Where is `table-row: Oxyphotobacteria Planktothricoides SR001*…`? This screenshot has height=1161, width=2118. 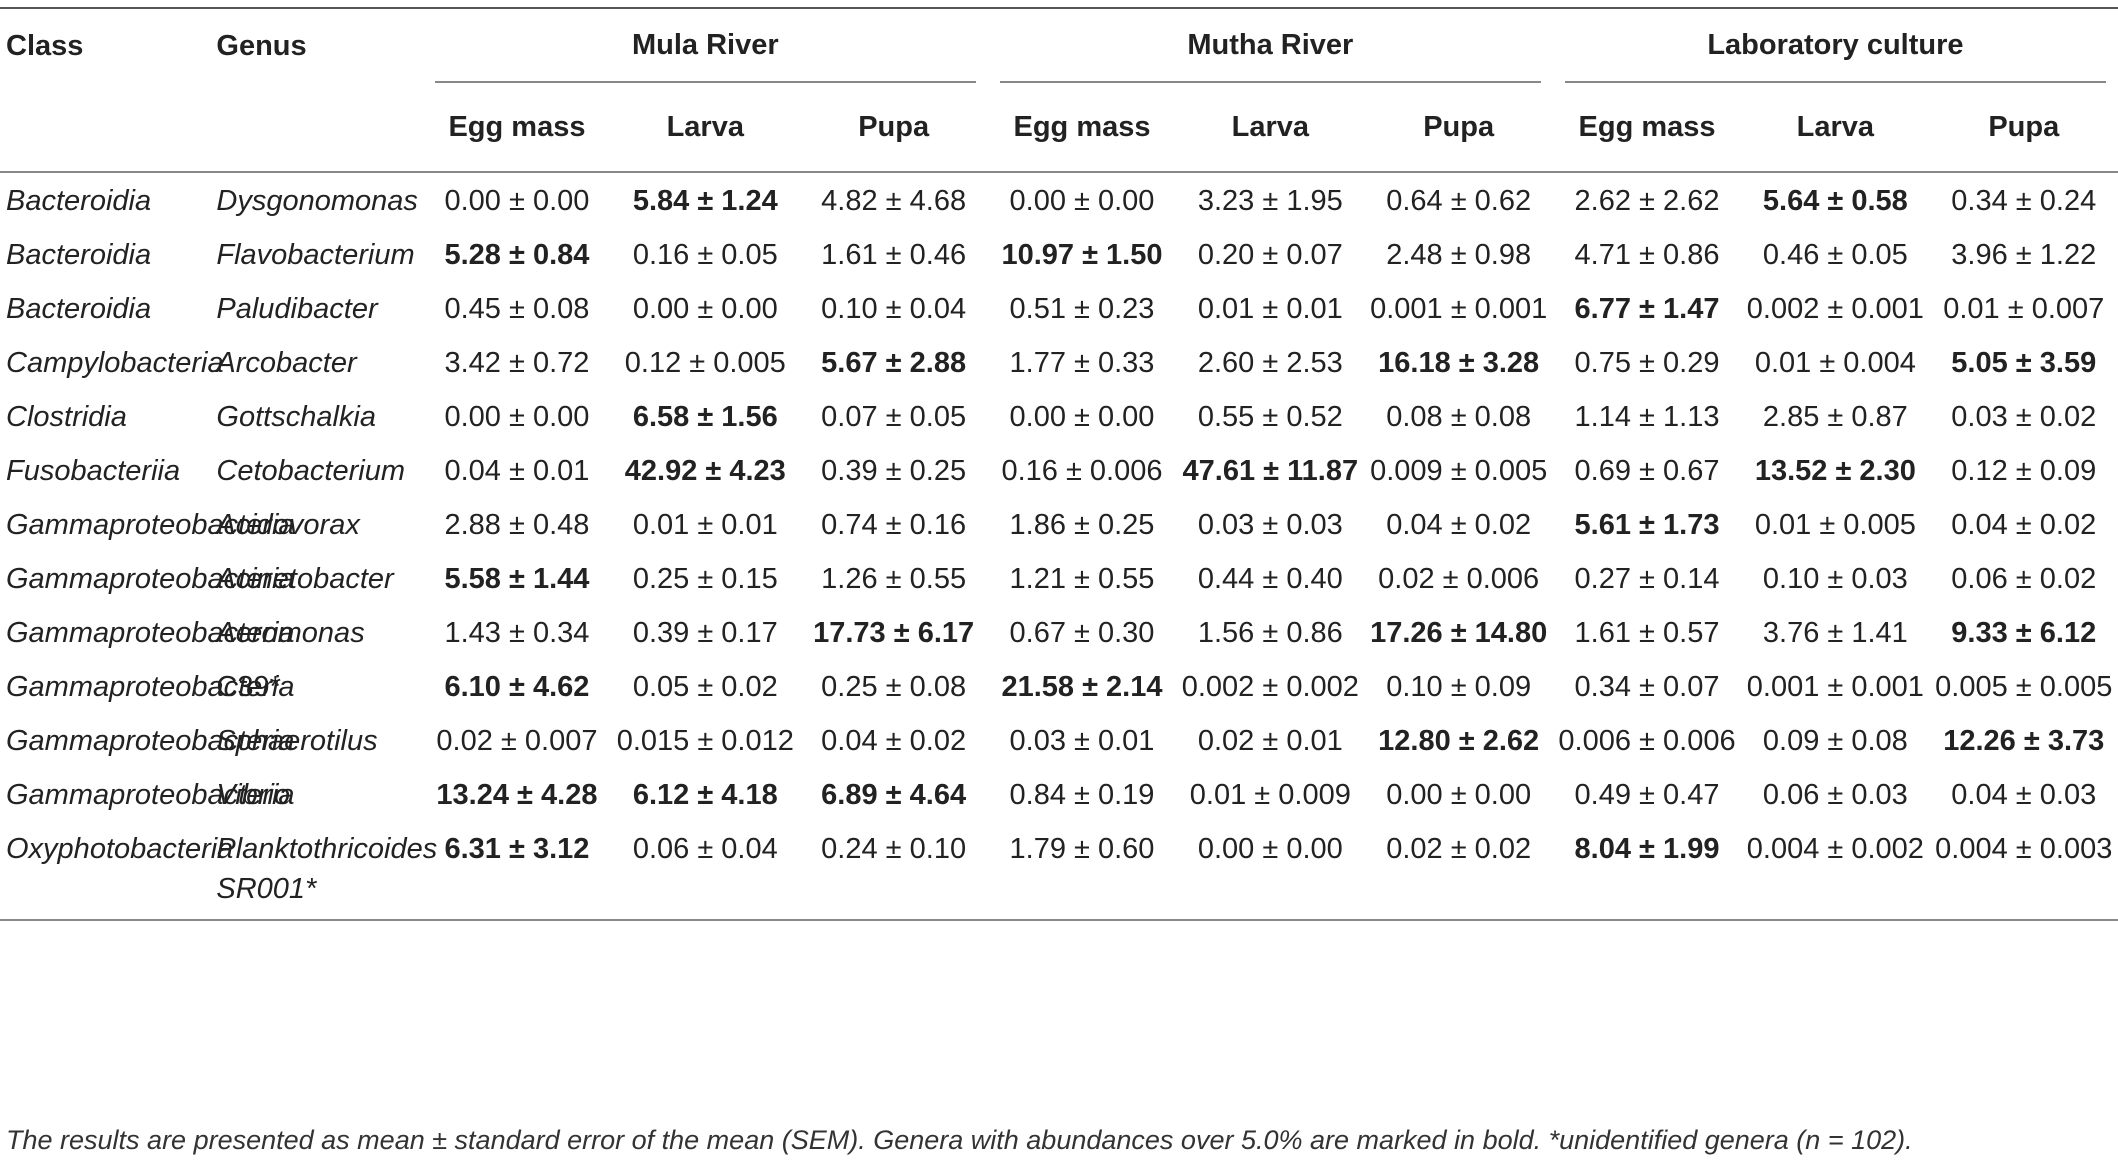
table-row: Oxyphotobacteria Planktothricoides SR001*… is located at coordinates (1059, 871).